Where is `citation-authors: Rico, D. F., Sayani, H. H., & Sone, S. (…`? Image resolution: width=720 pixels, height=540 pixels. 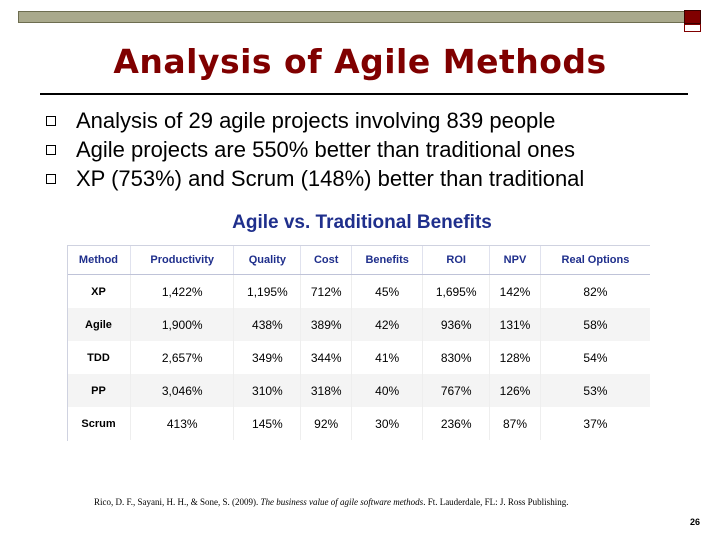
citation-authors: Rico, D. F., Sayani, H. H., & Sone, S. (… is located at coordinates (176, 502).